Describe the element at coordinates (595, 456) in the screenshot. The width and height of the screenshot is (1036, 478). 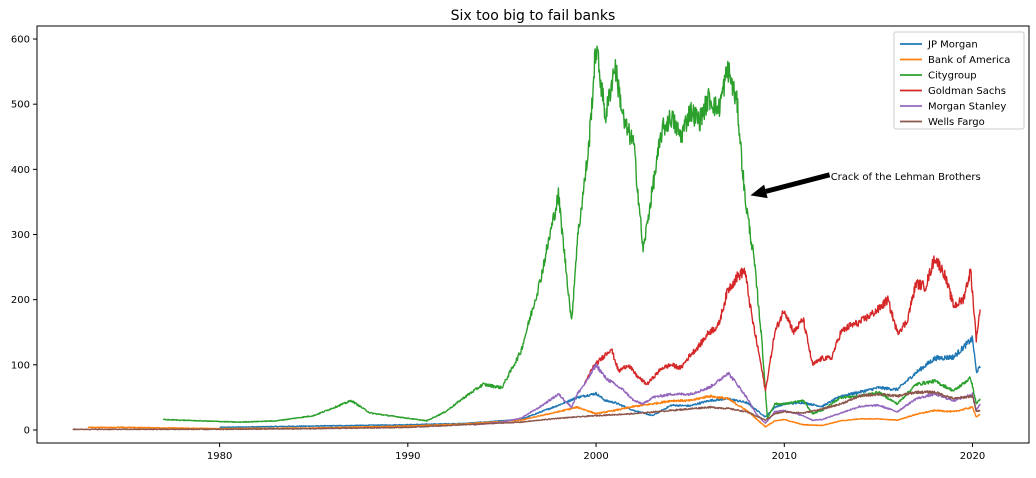
I see `x-tick-label-2: 2000` at that location.